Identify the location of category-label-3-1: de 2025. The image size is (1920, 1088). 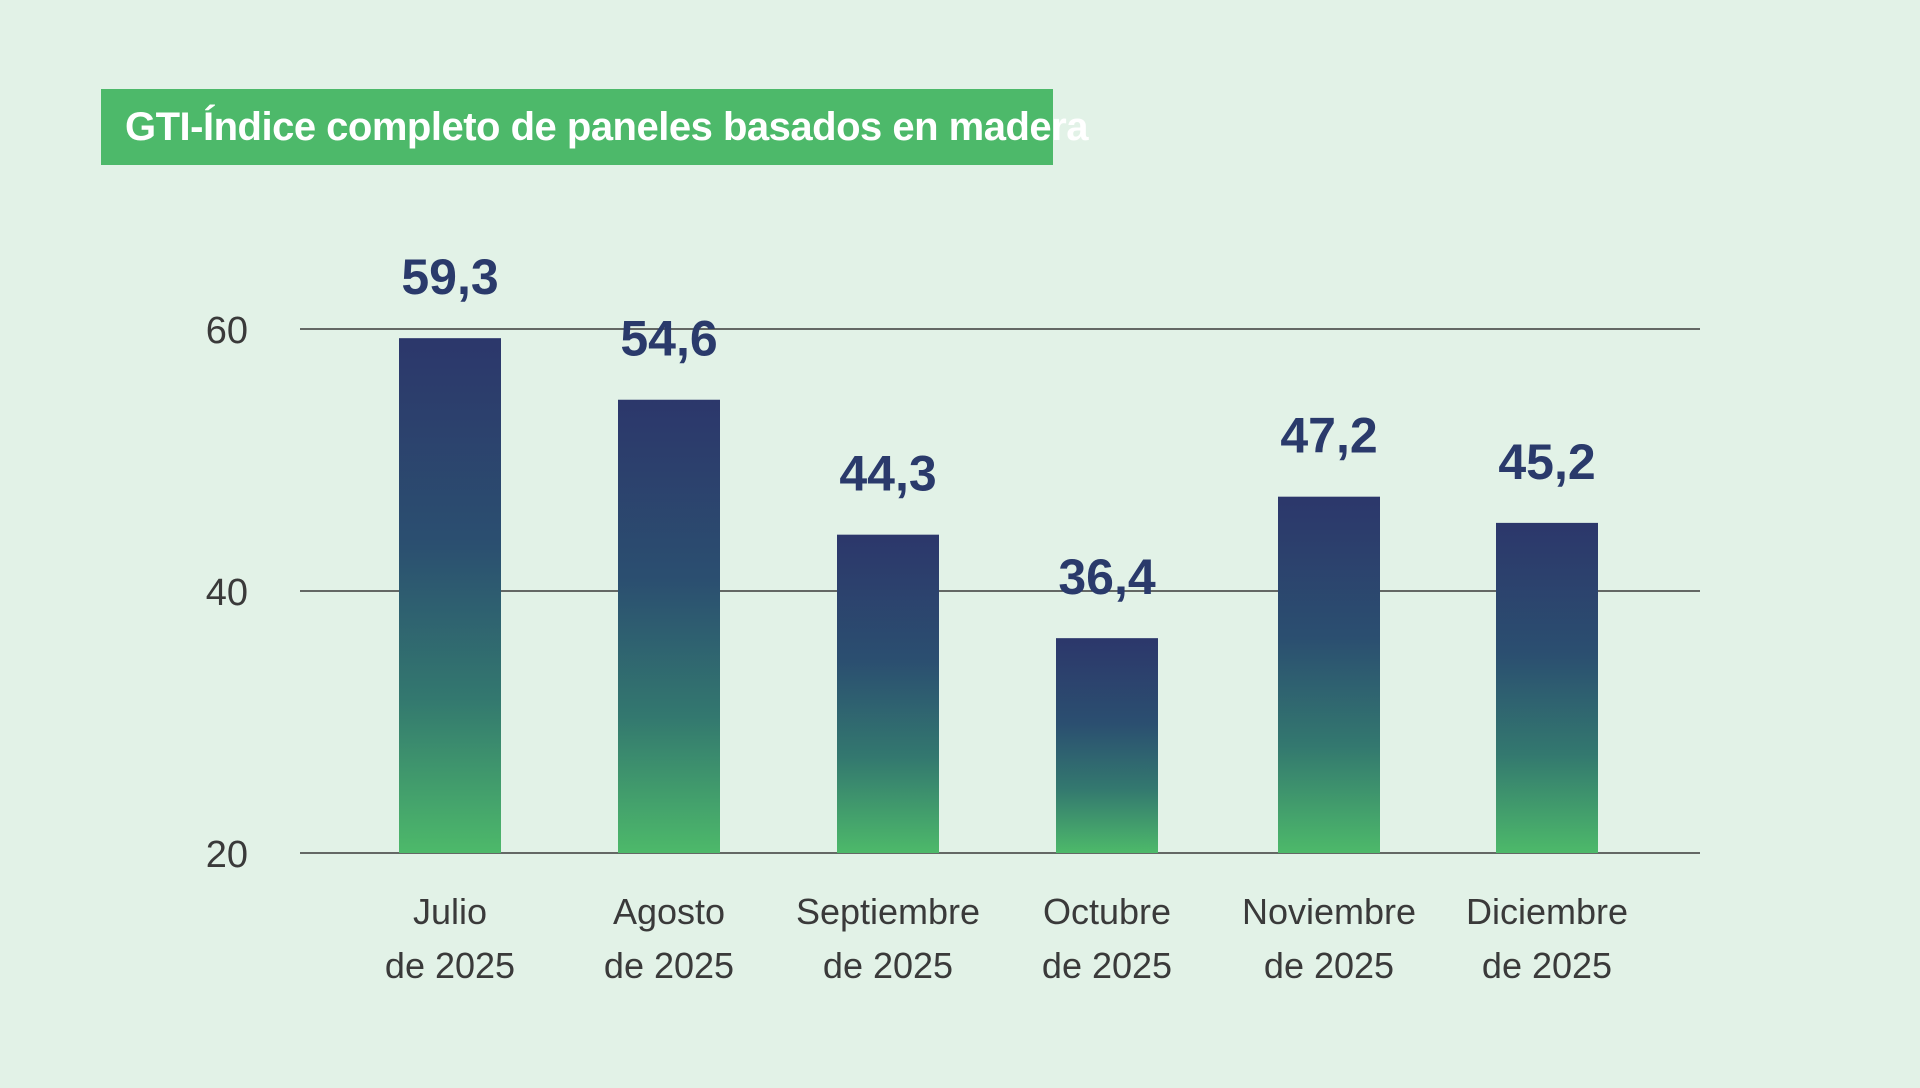
(1107, 965).